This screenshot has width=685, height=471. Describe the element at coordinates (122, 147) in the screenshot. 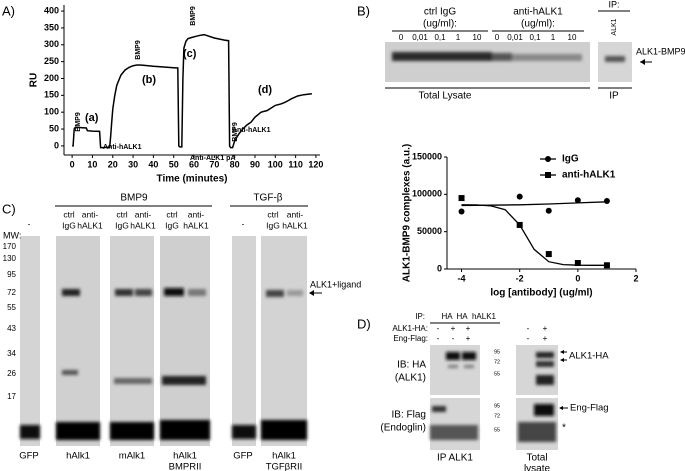

I see `annotation: Anti-hALK1` at that location.